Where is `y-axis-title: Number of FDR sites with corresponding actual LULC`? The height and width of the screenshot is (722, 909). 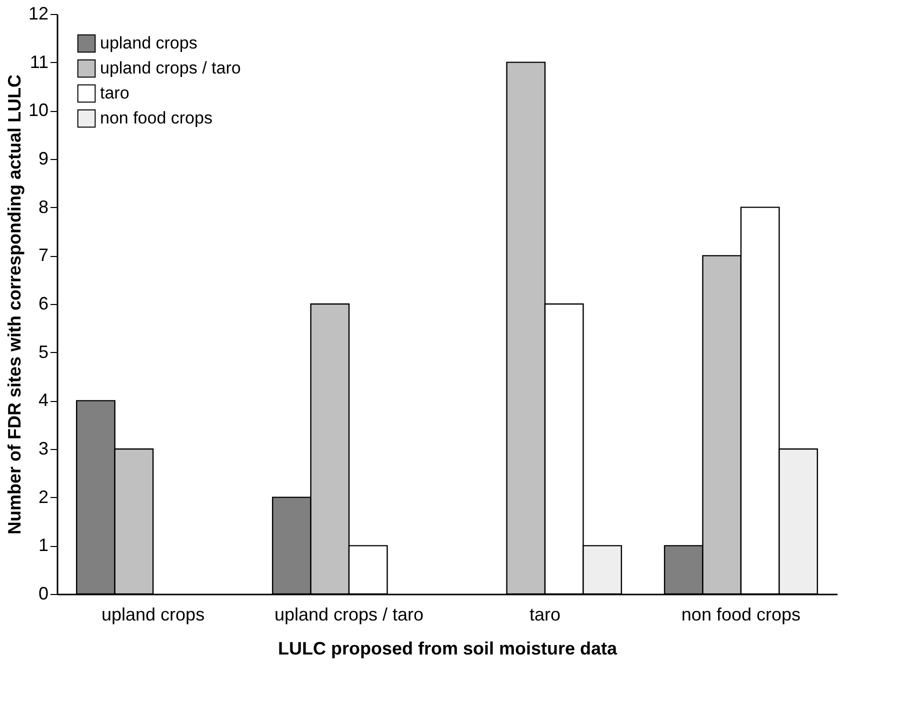 y-axis-title: Number of FDR sites with corresponding actual LULC is located at coordinates (14, 304).